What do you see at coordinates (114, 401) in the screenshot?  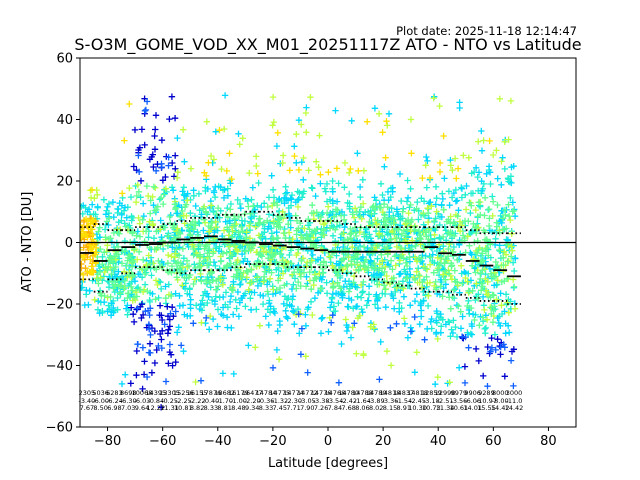 I see `stat-value: -6.24` at bounding box center [114, 401].